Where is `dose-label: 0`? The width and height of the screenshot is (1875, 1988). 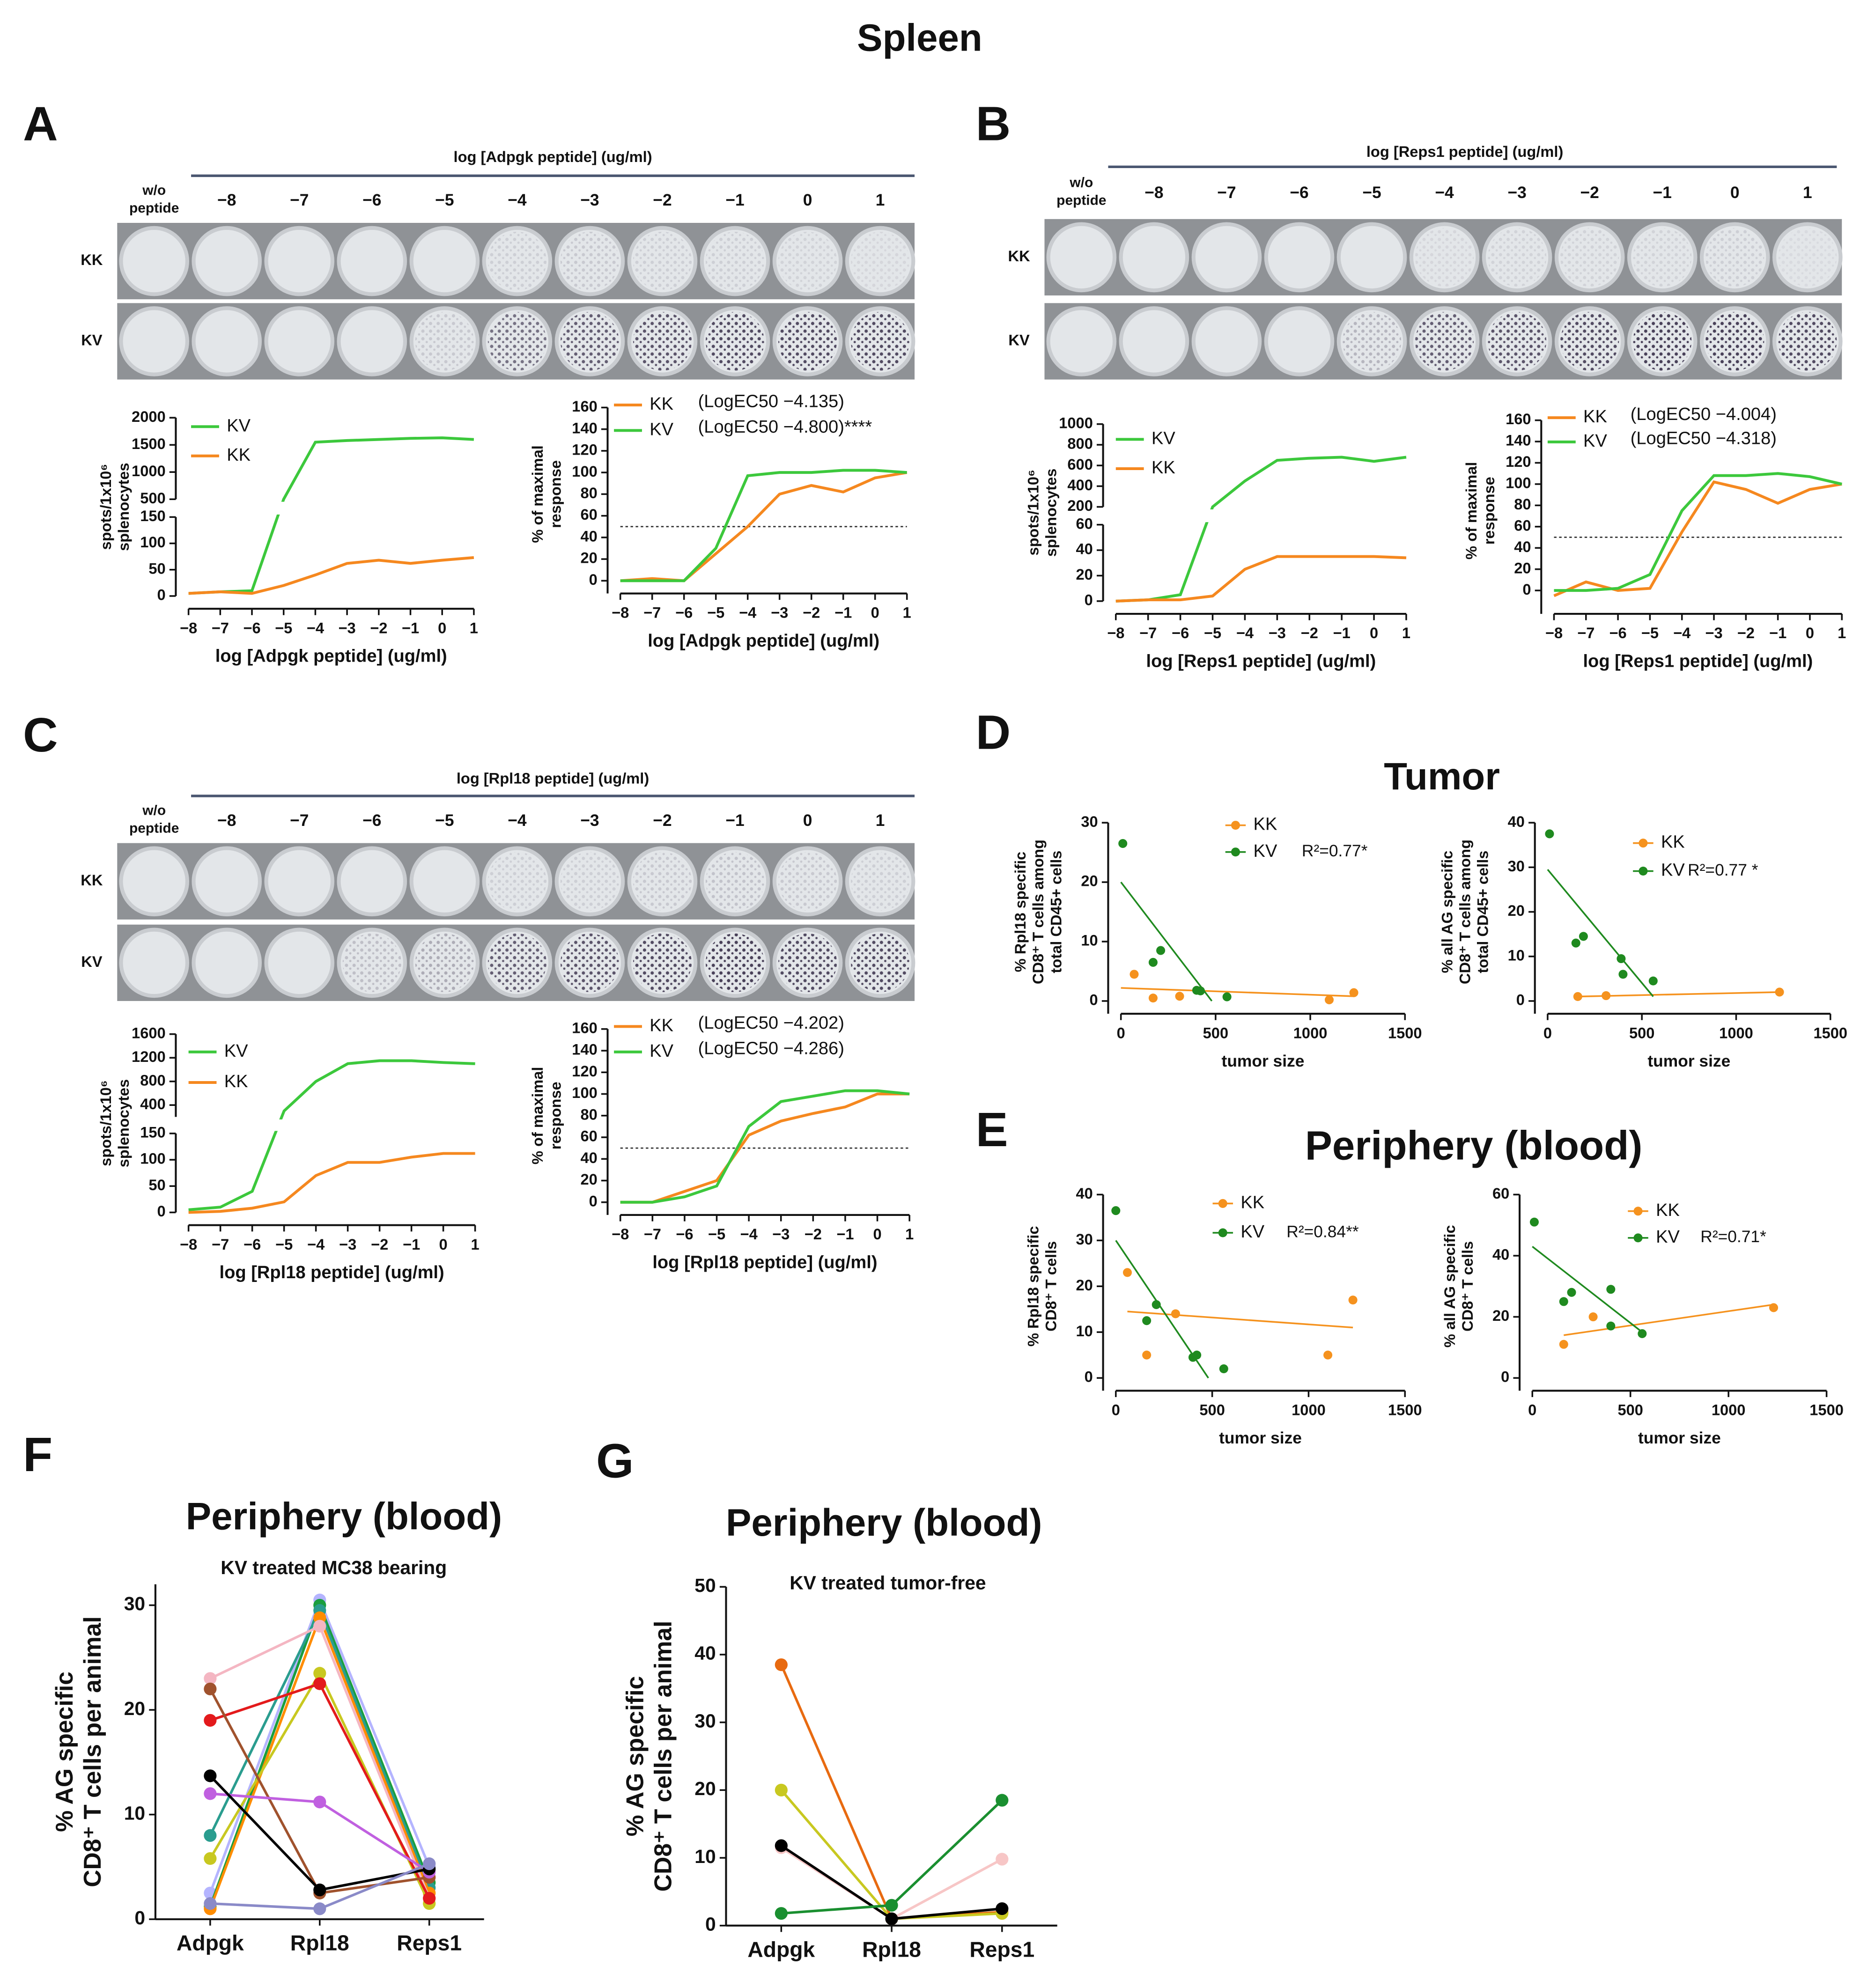 dose-label: 0 is located at coordinates (808, 200).